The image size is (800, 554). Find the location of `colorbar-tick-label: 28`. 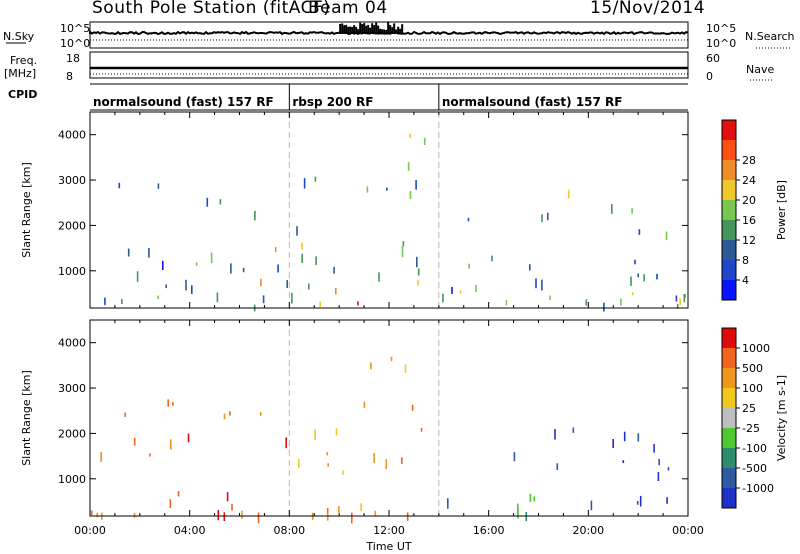

colorbar-tick-label: 28 is located at coordinates (749, 160).